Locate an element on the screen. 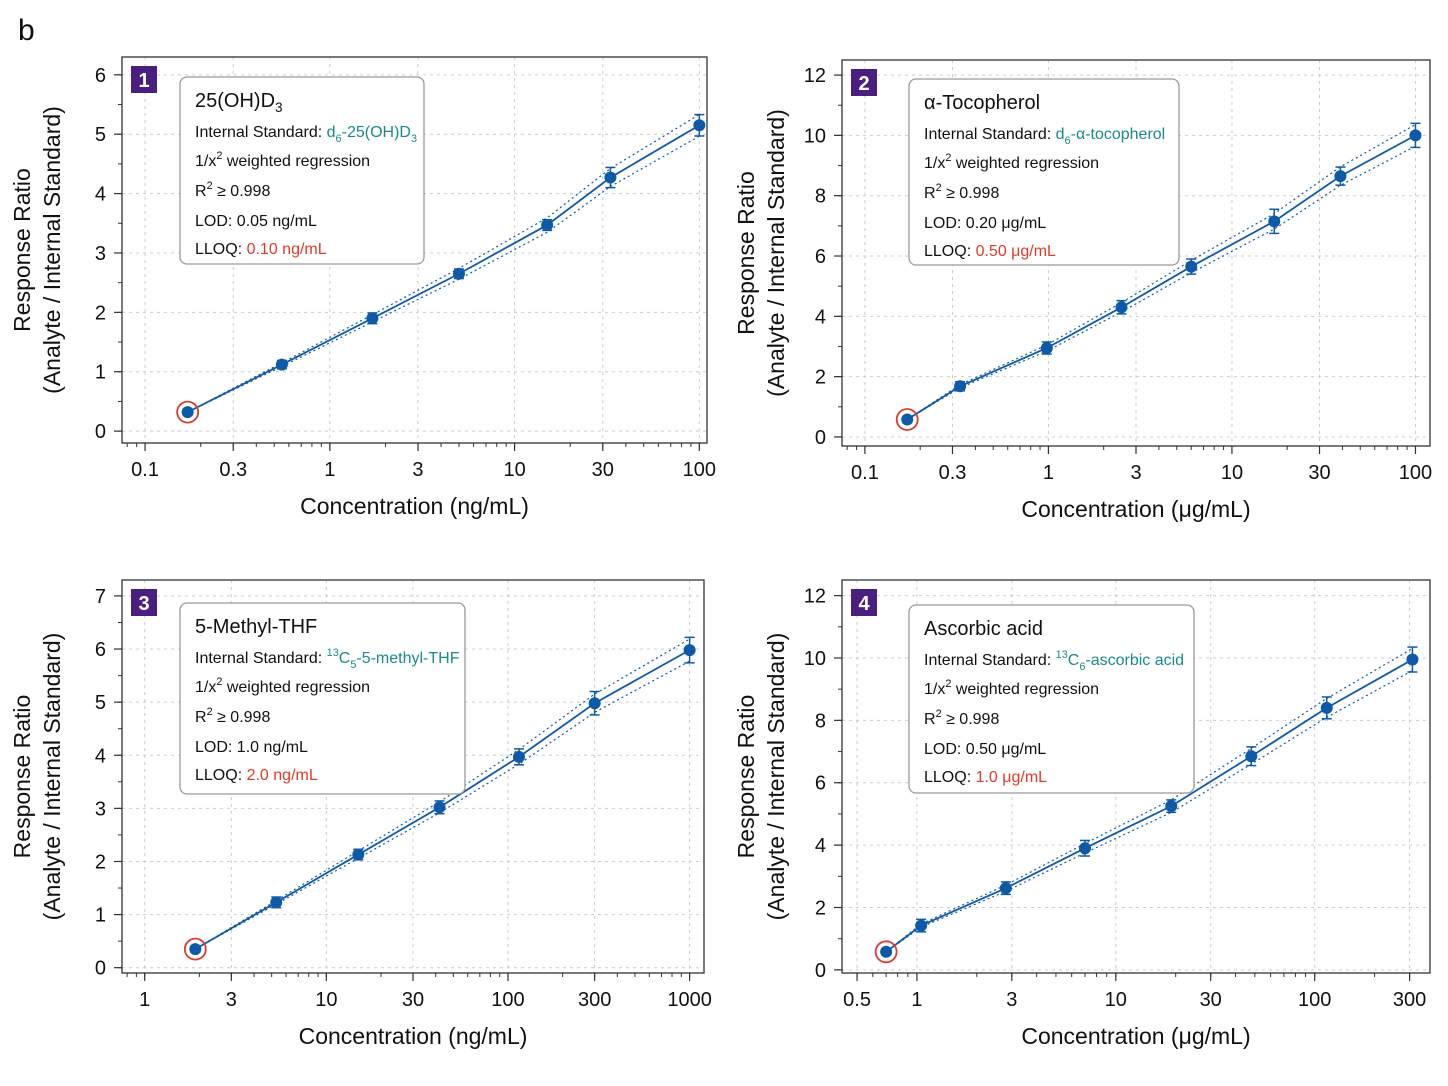  y-tick-label: 8 is located at coordinates (820, 197).